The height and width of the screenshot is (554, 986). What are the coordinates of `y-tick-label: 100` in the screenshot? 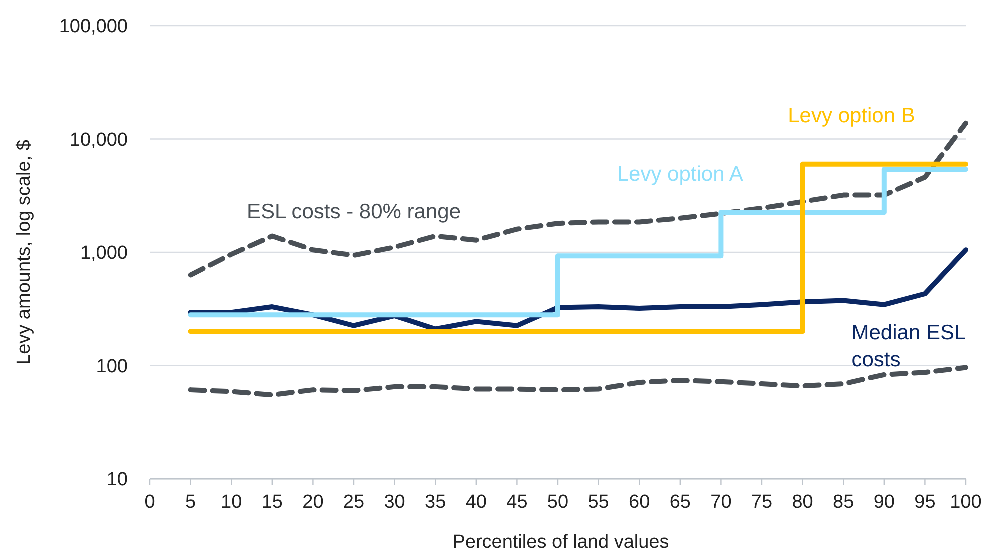 It's located at (112, 367).